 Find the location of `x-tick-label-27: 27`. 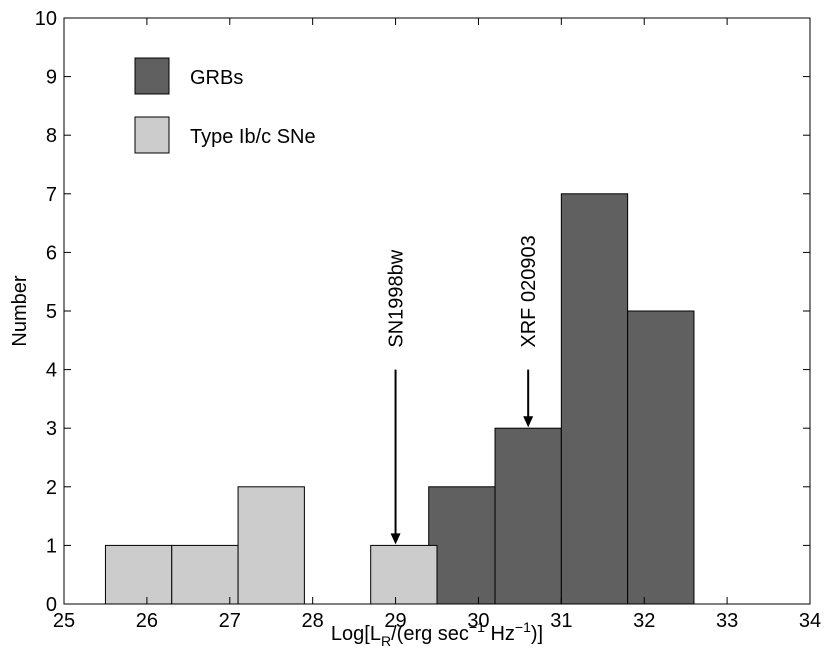

x-tick-label-27: 27 is located at coordinates (230, 621).